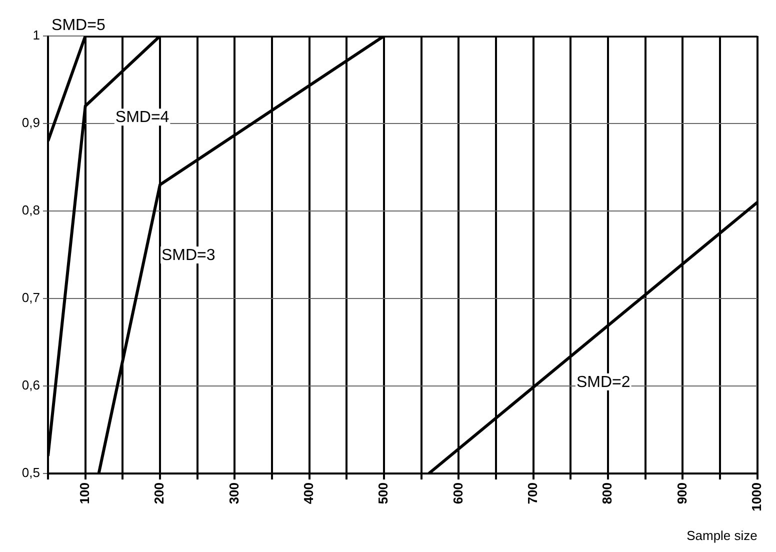  I want to click on y-tick-label: 0,8, so click(31, 210).